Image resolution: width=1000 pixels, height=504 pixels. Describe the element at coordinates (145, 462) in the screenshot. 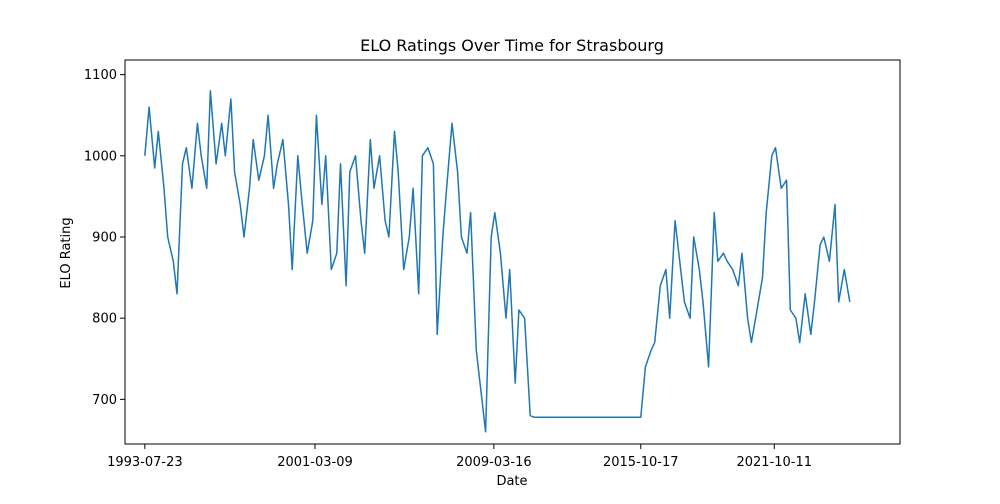

I see `x-tick-label: 1993-07-23` at that location.